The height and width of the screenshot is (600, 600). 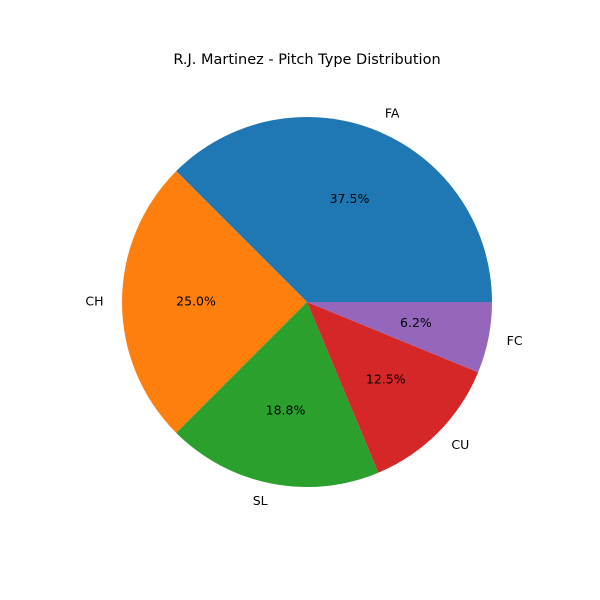 What do you see at coordinates (286, 409) in the screenshot?
I see `slice-percent-sl: 18.8%` at bounding box center [286, 409].